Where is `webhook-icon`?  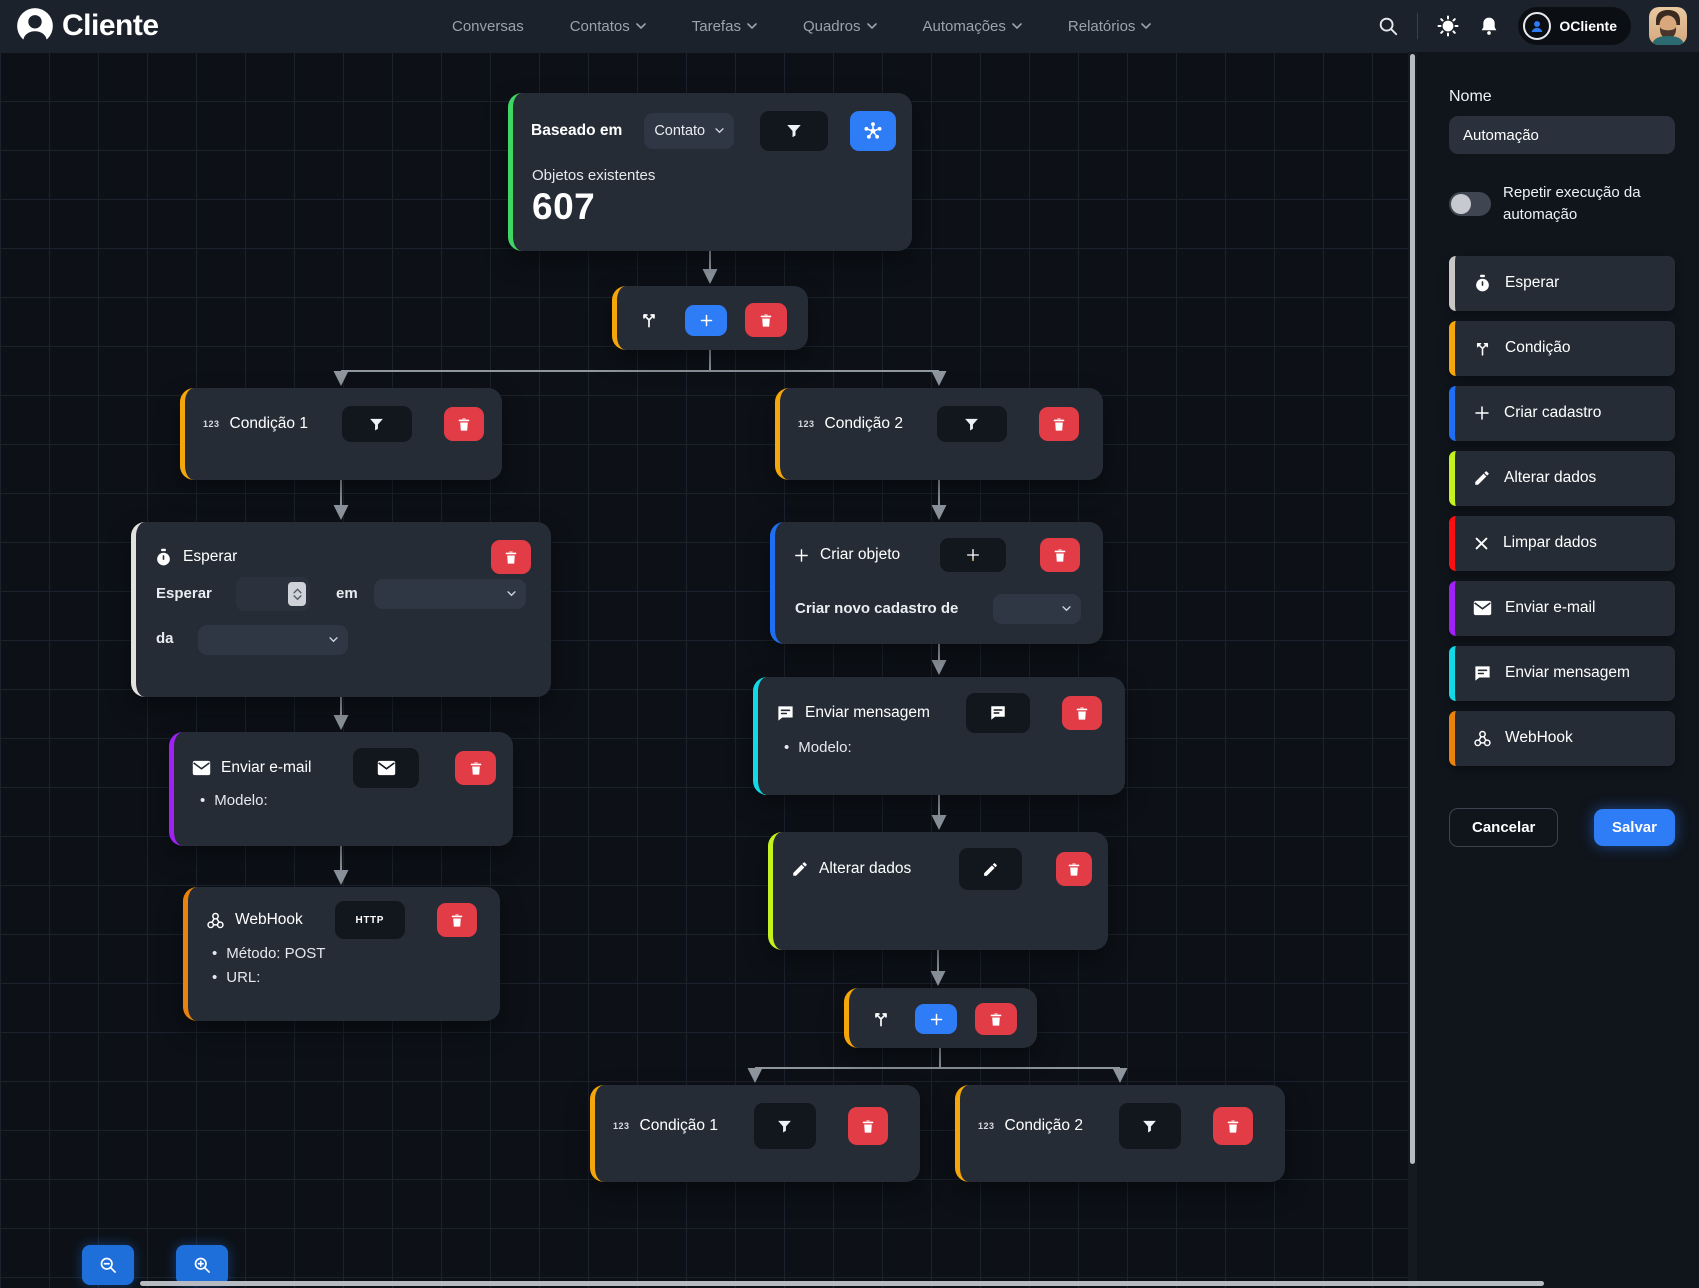
webhook-icon is located at coordinates (1482, 738).